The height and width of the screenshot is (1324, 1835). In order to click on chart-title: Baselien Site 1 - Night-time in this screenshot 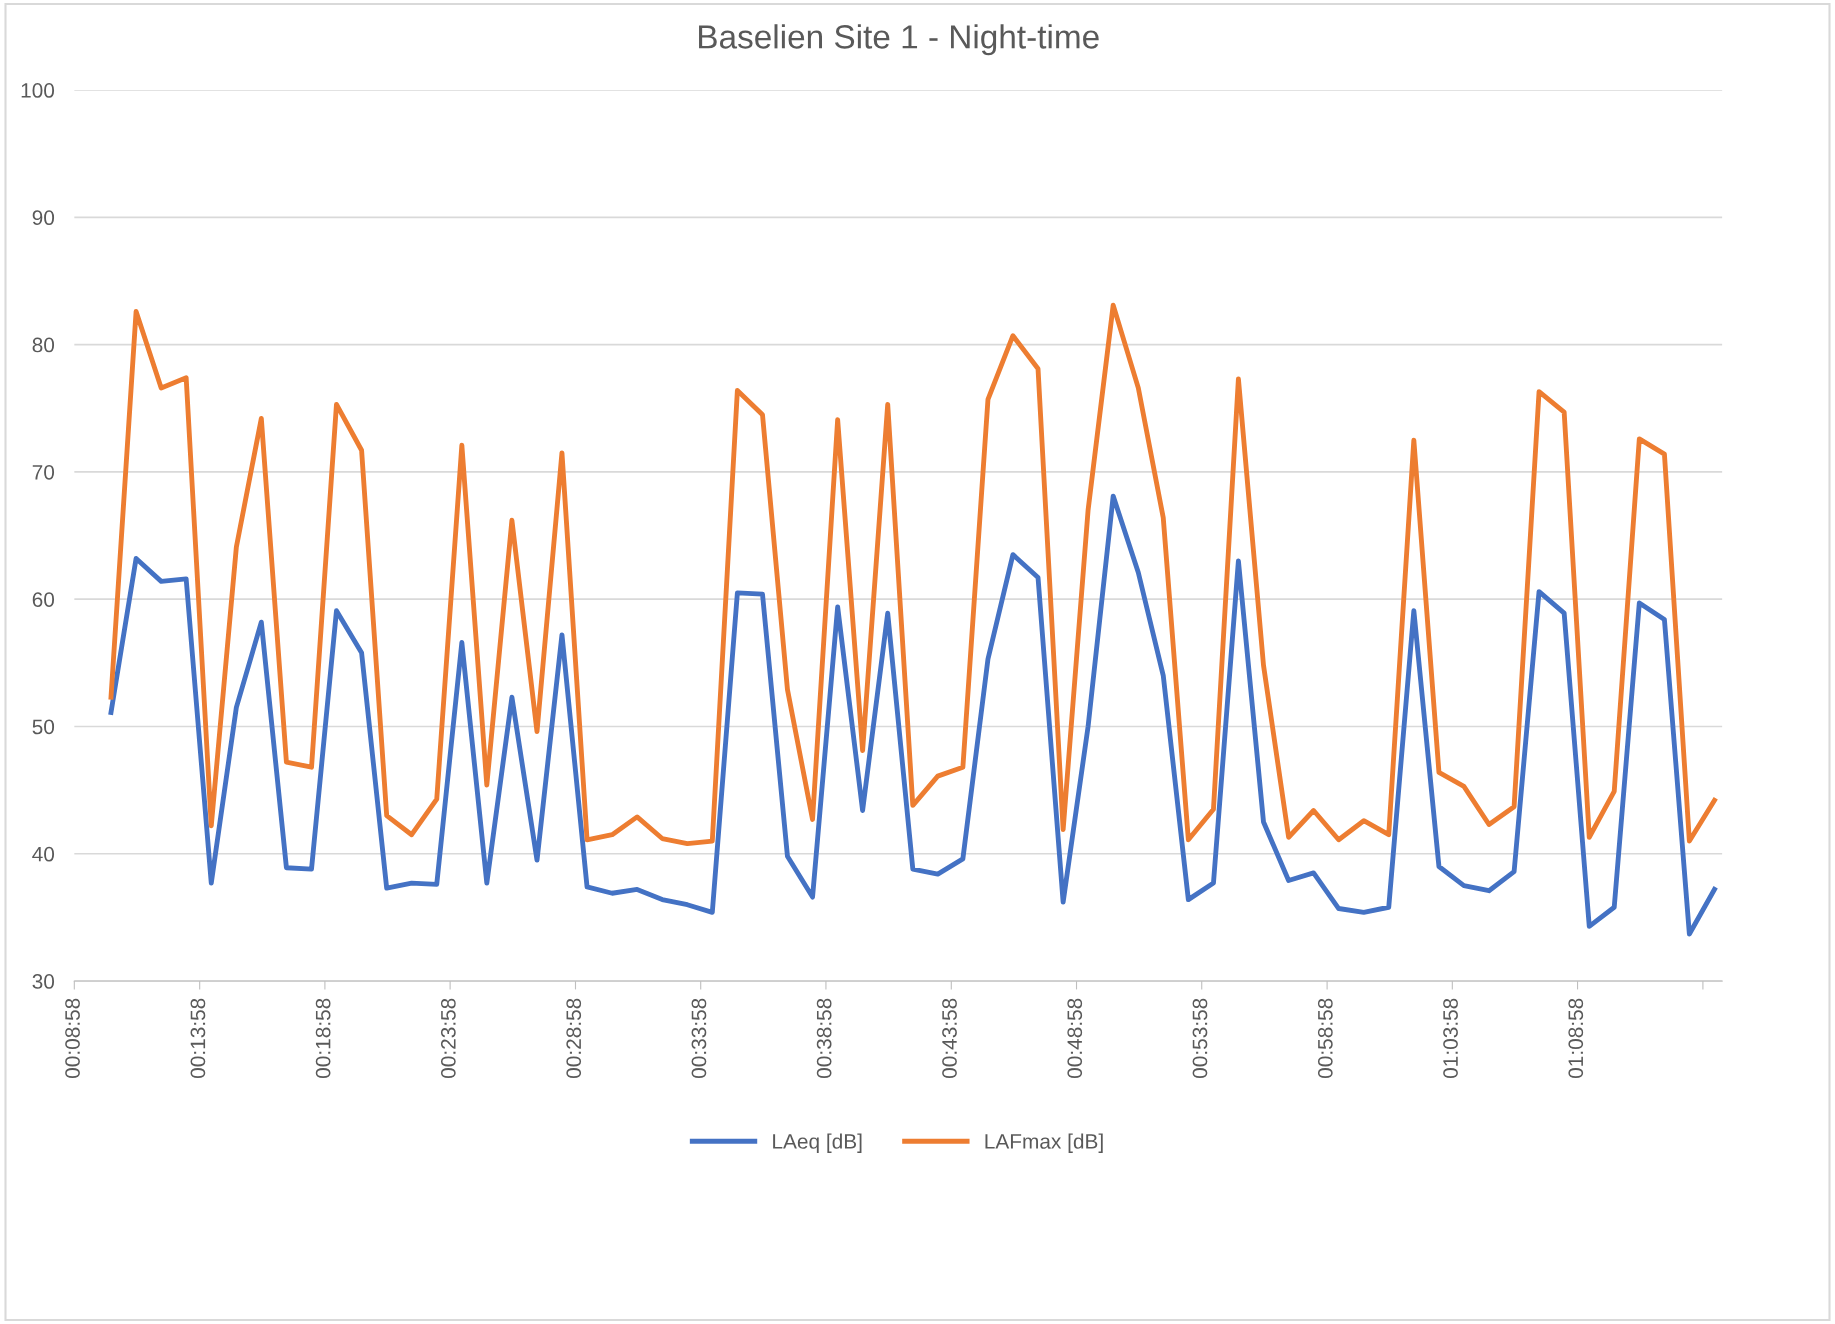, I will do `click(899, 40)`.